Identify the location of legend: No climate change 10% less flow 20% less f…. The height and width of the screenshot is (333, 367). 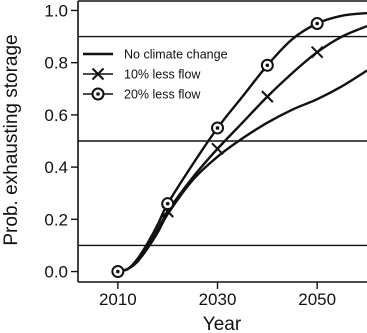
(155, 75).